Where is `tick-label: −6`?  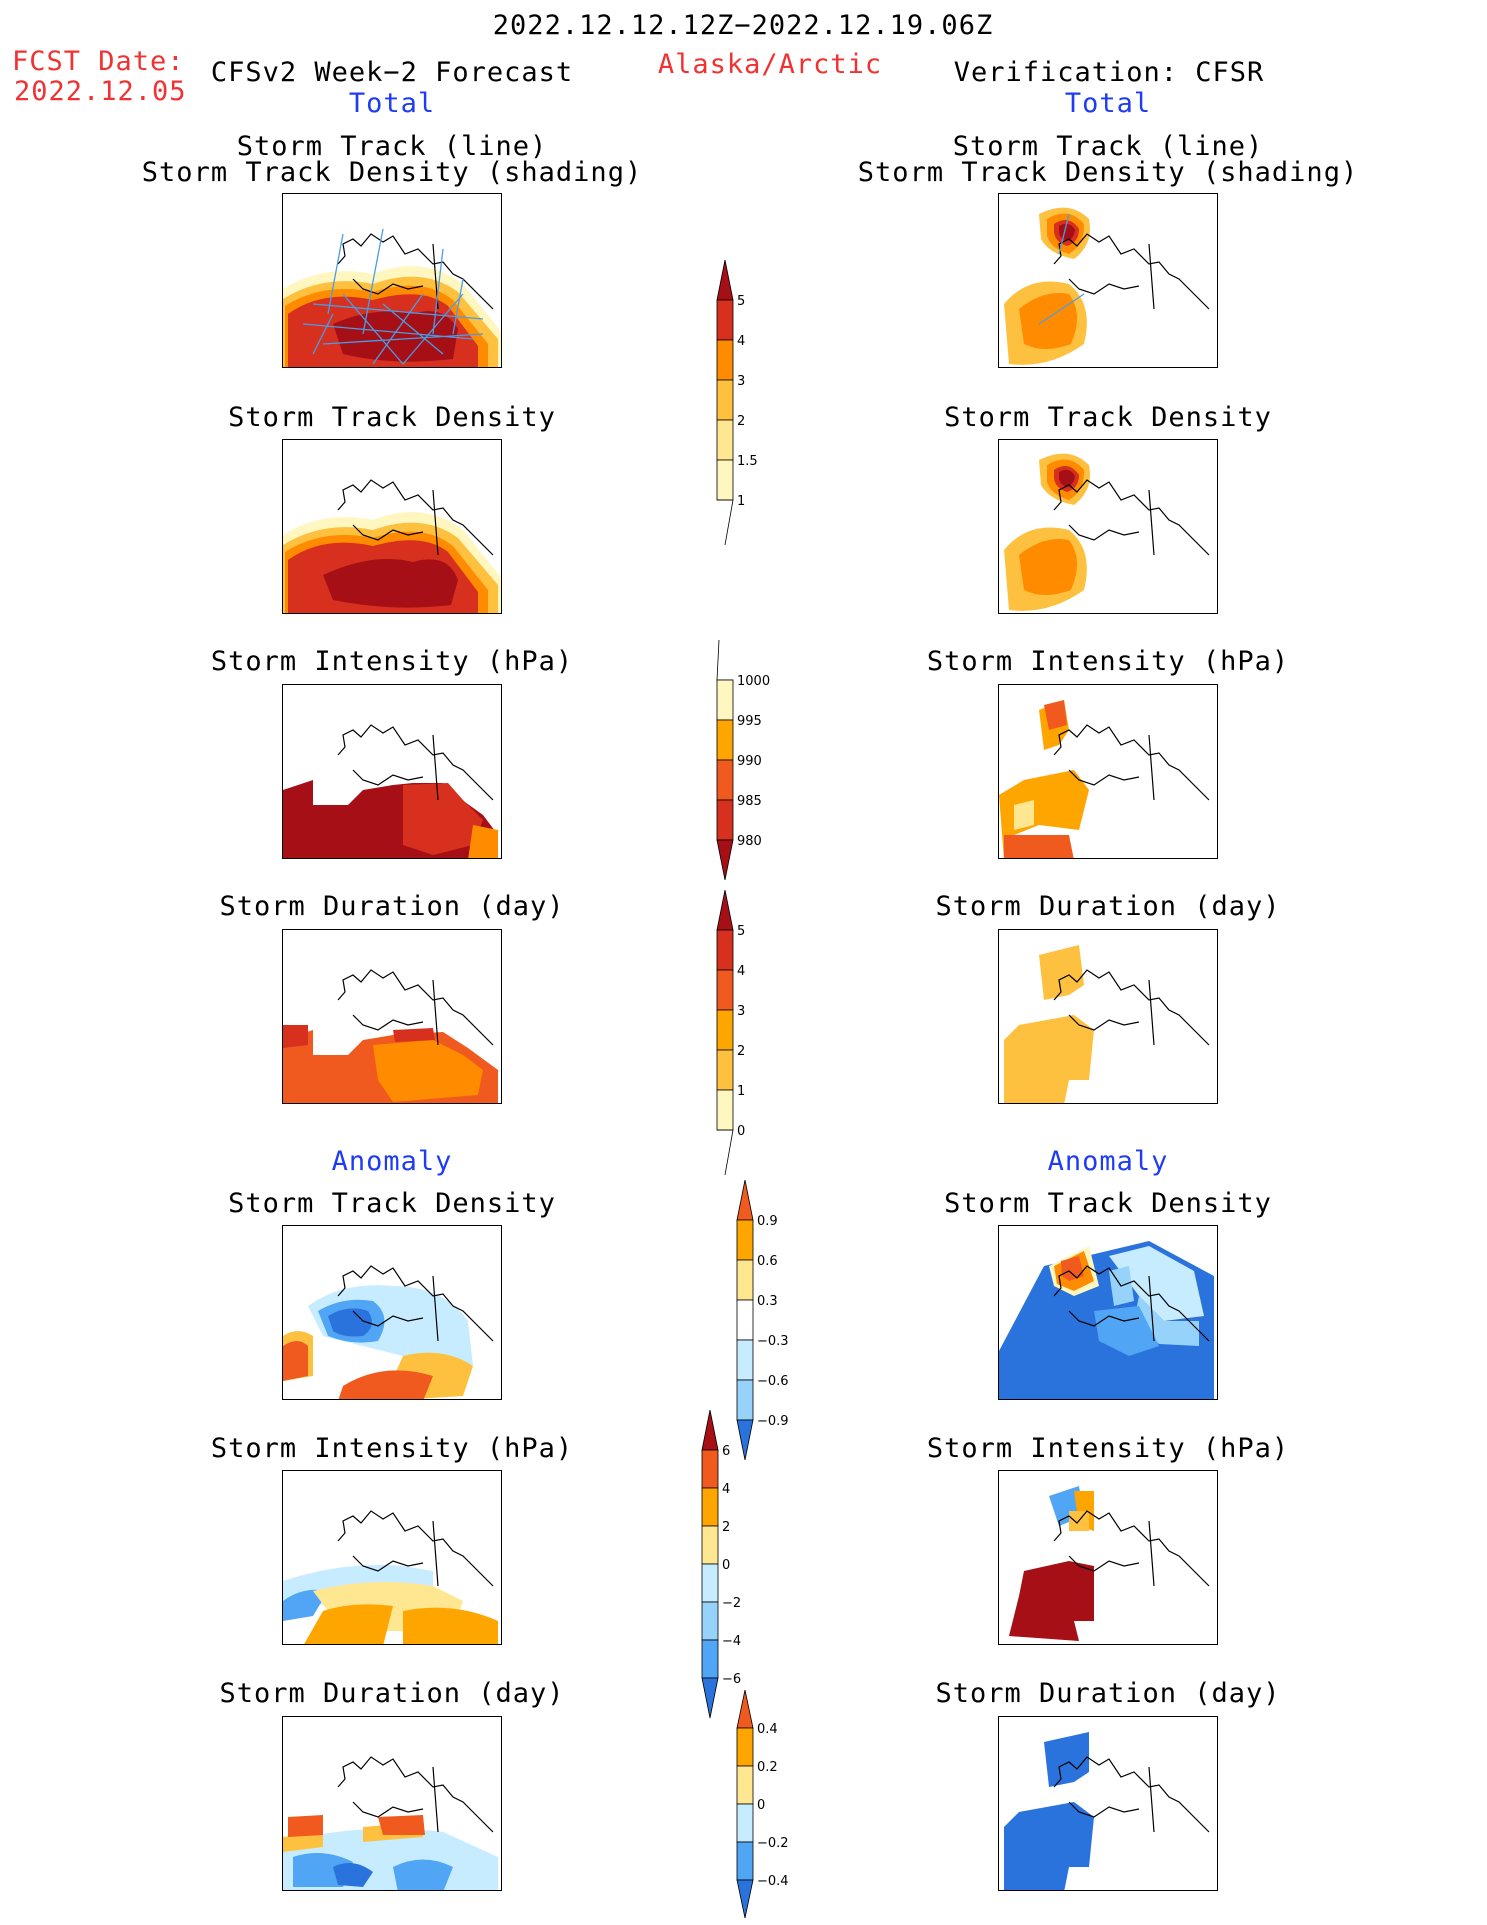
tick-label: −6 is located at coordinates (731, 1679).